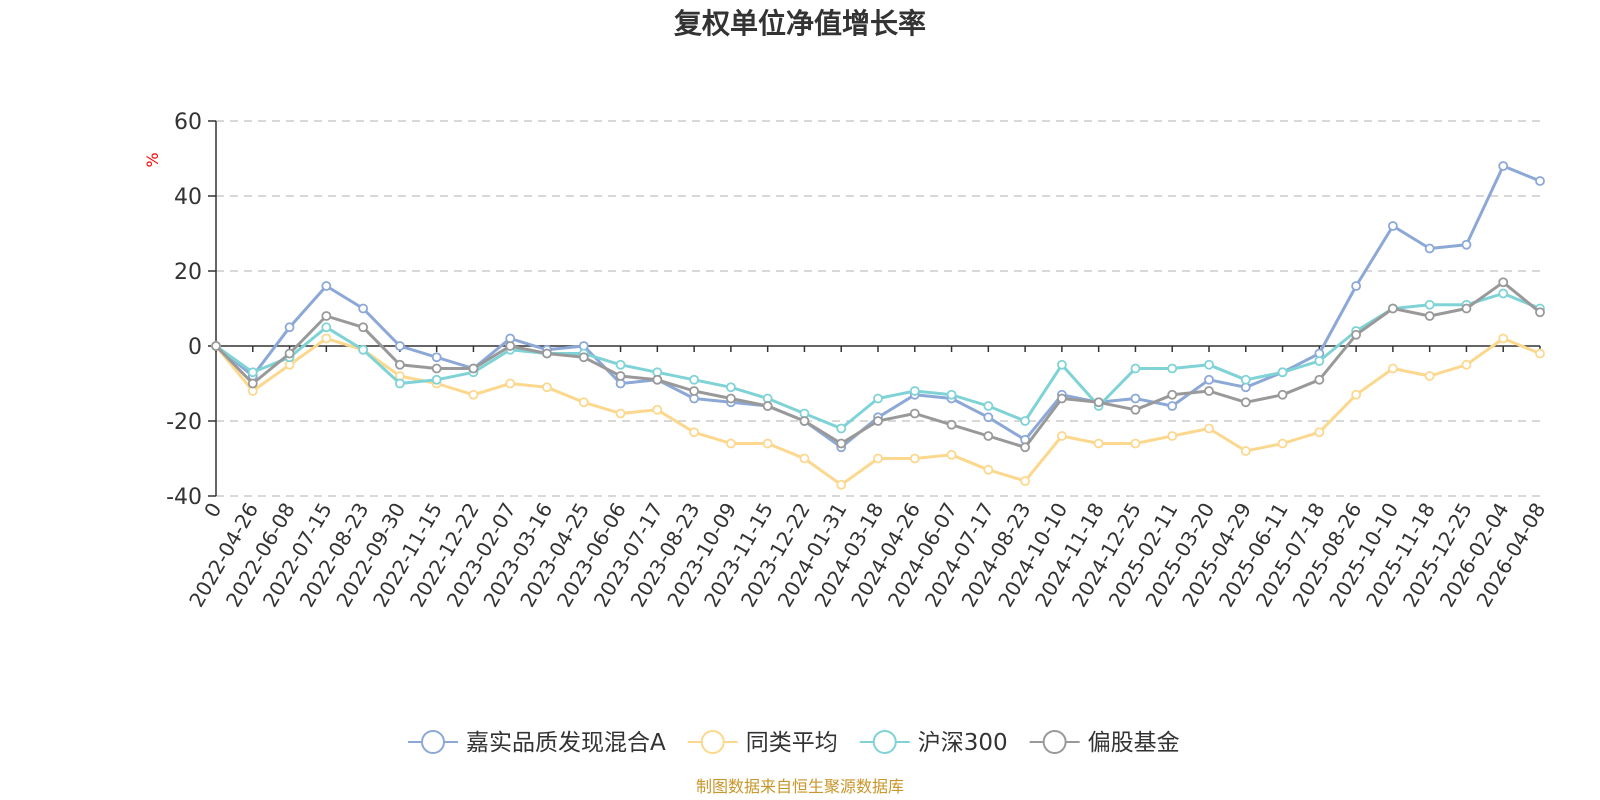 This screenshot has height=800, width=1600. I want to click on legend-item-2: 沪深300, so click(933, 743).